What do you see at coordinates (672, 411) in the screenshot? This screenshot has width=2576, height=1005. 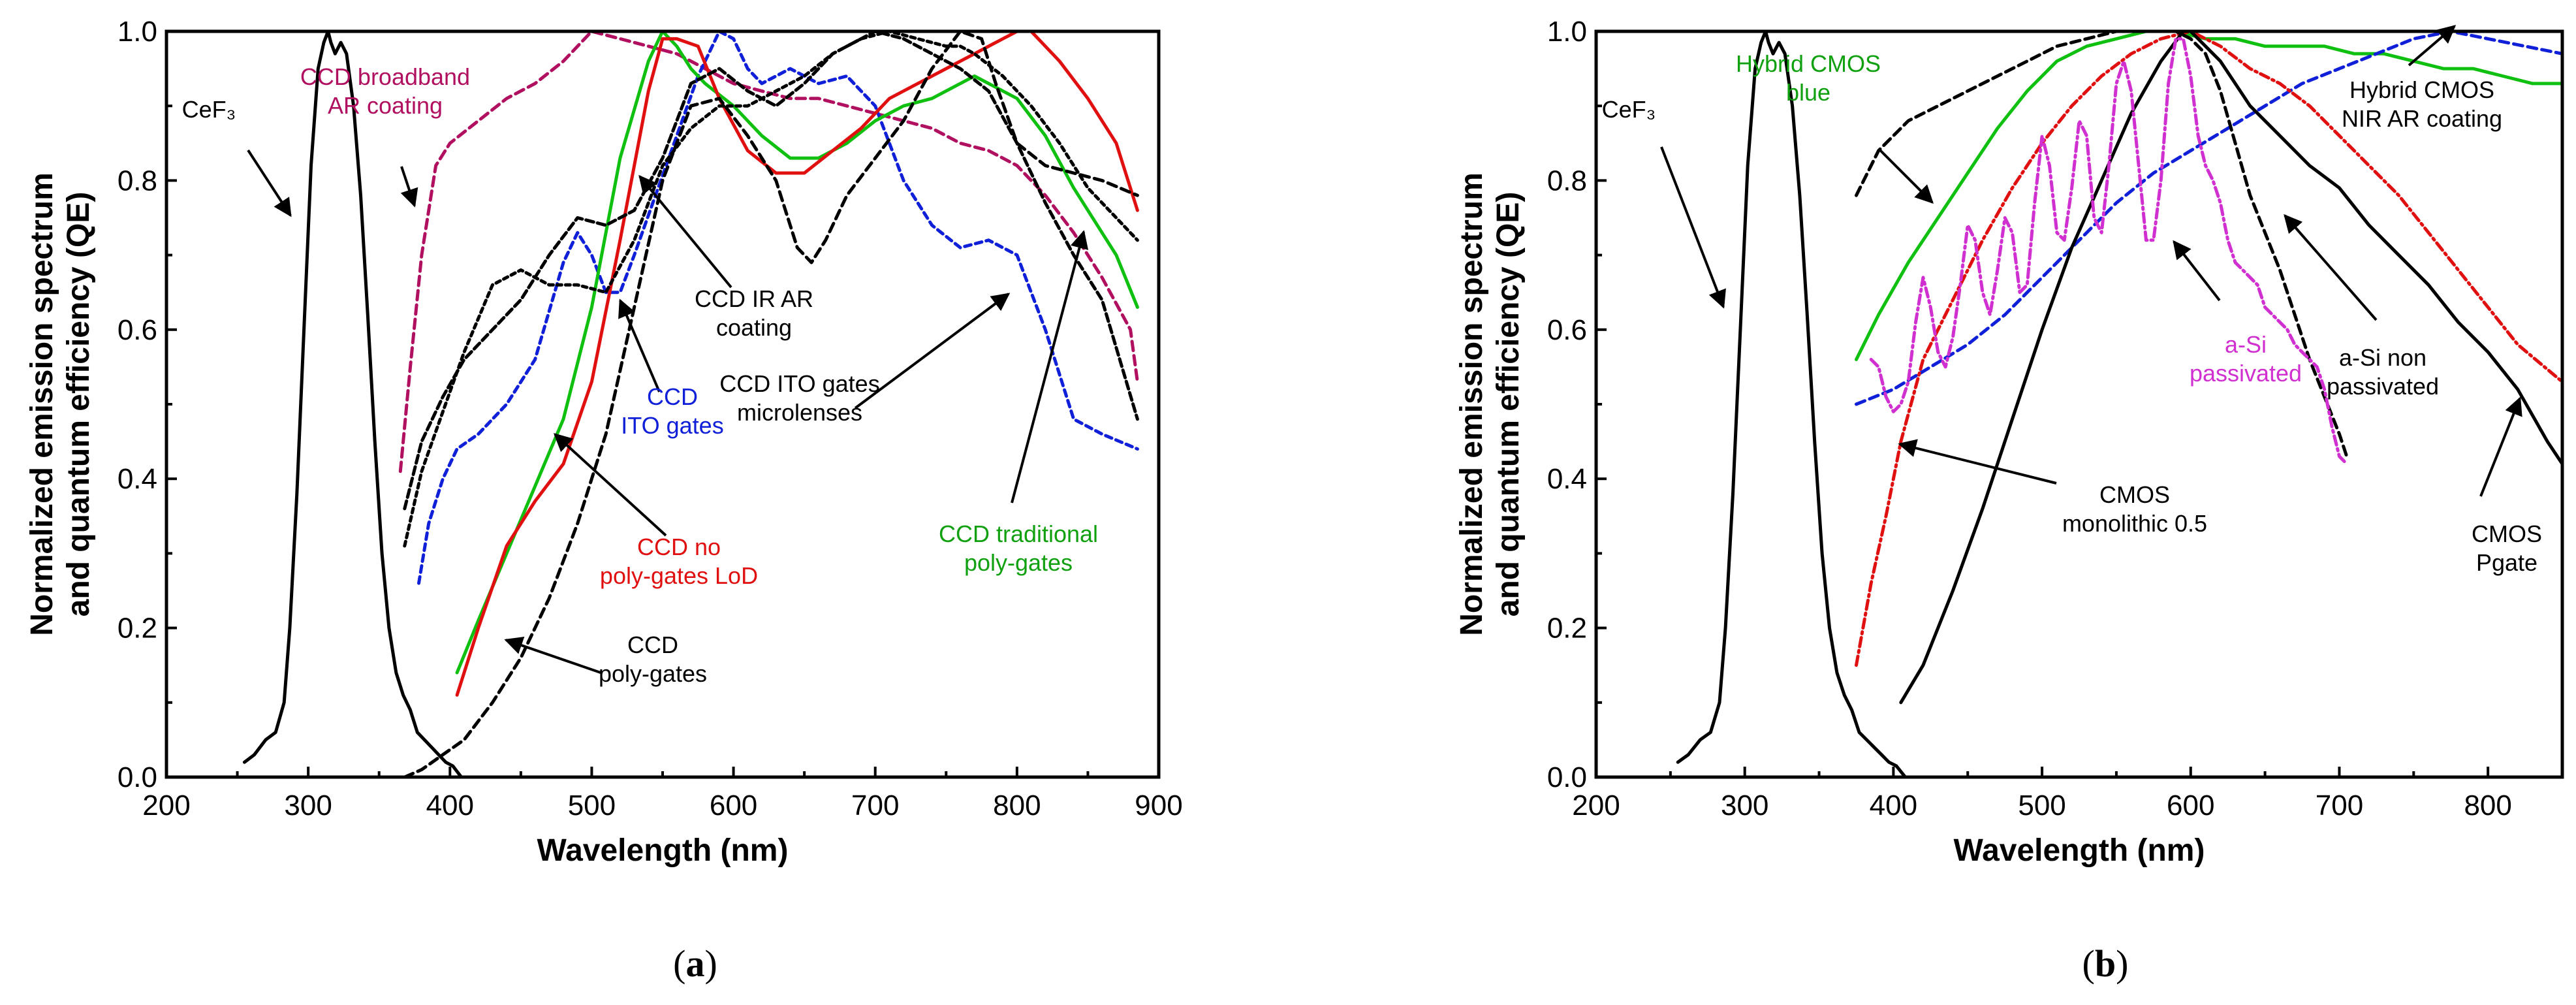 I see `annotation-label: CCD ITO gates` at bounding box center [672, 411].